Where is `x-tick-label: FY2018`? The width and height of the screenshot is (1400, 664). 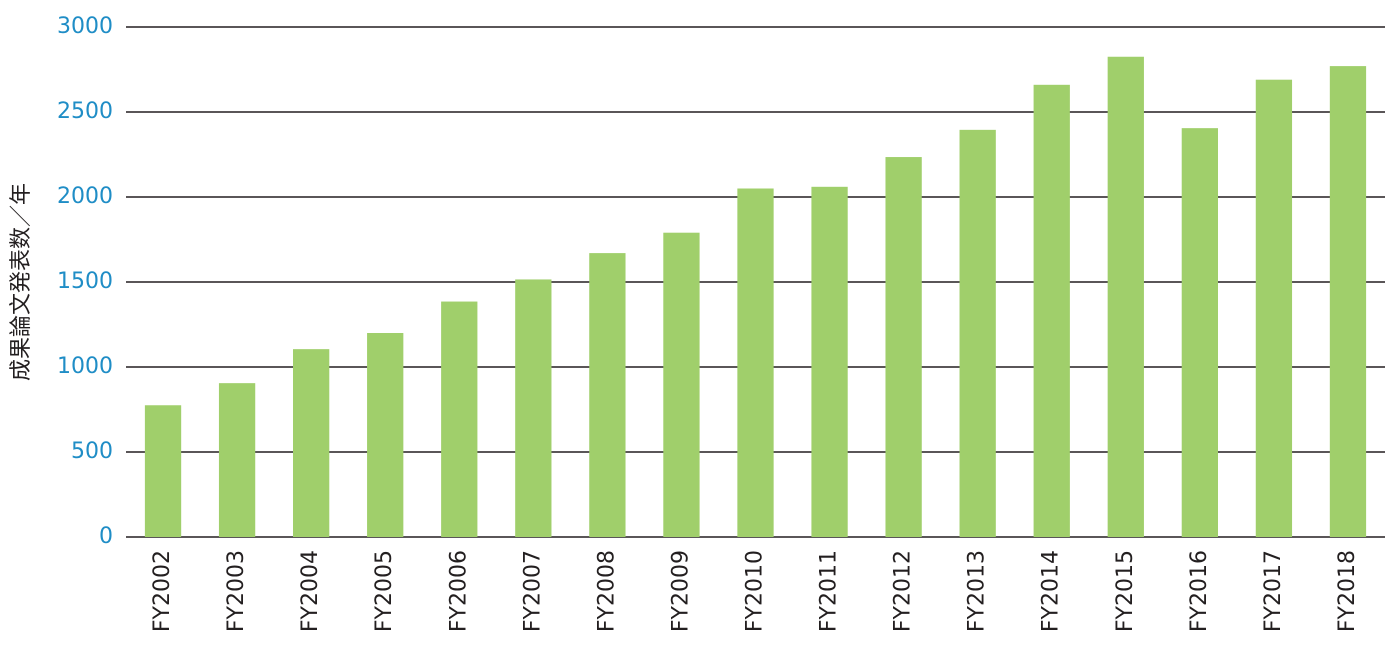
x-tick-label: FY2018 is located at coordinates (1347, 591).